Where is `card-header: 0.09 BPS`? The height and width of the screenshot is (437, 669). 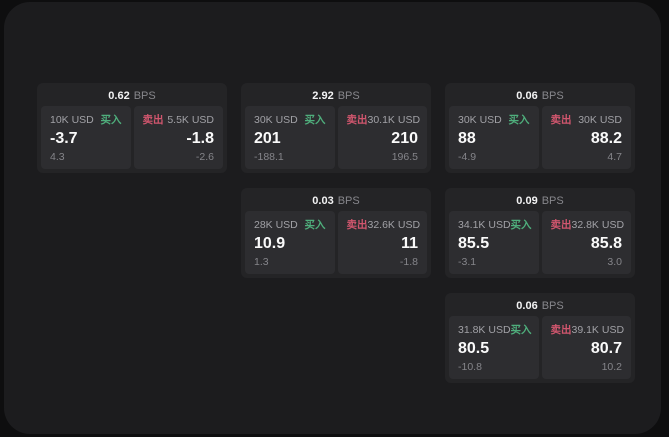 card-header: 0.09 BPS is located at coordinates (540, 201).